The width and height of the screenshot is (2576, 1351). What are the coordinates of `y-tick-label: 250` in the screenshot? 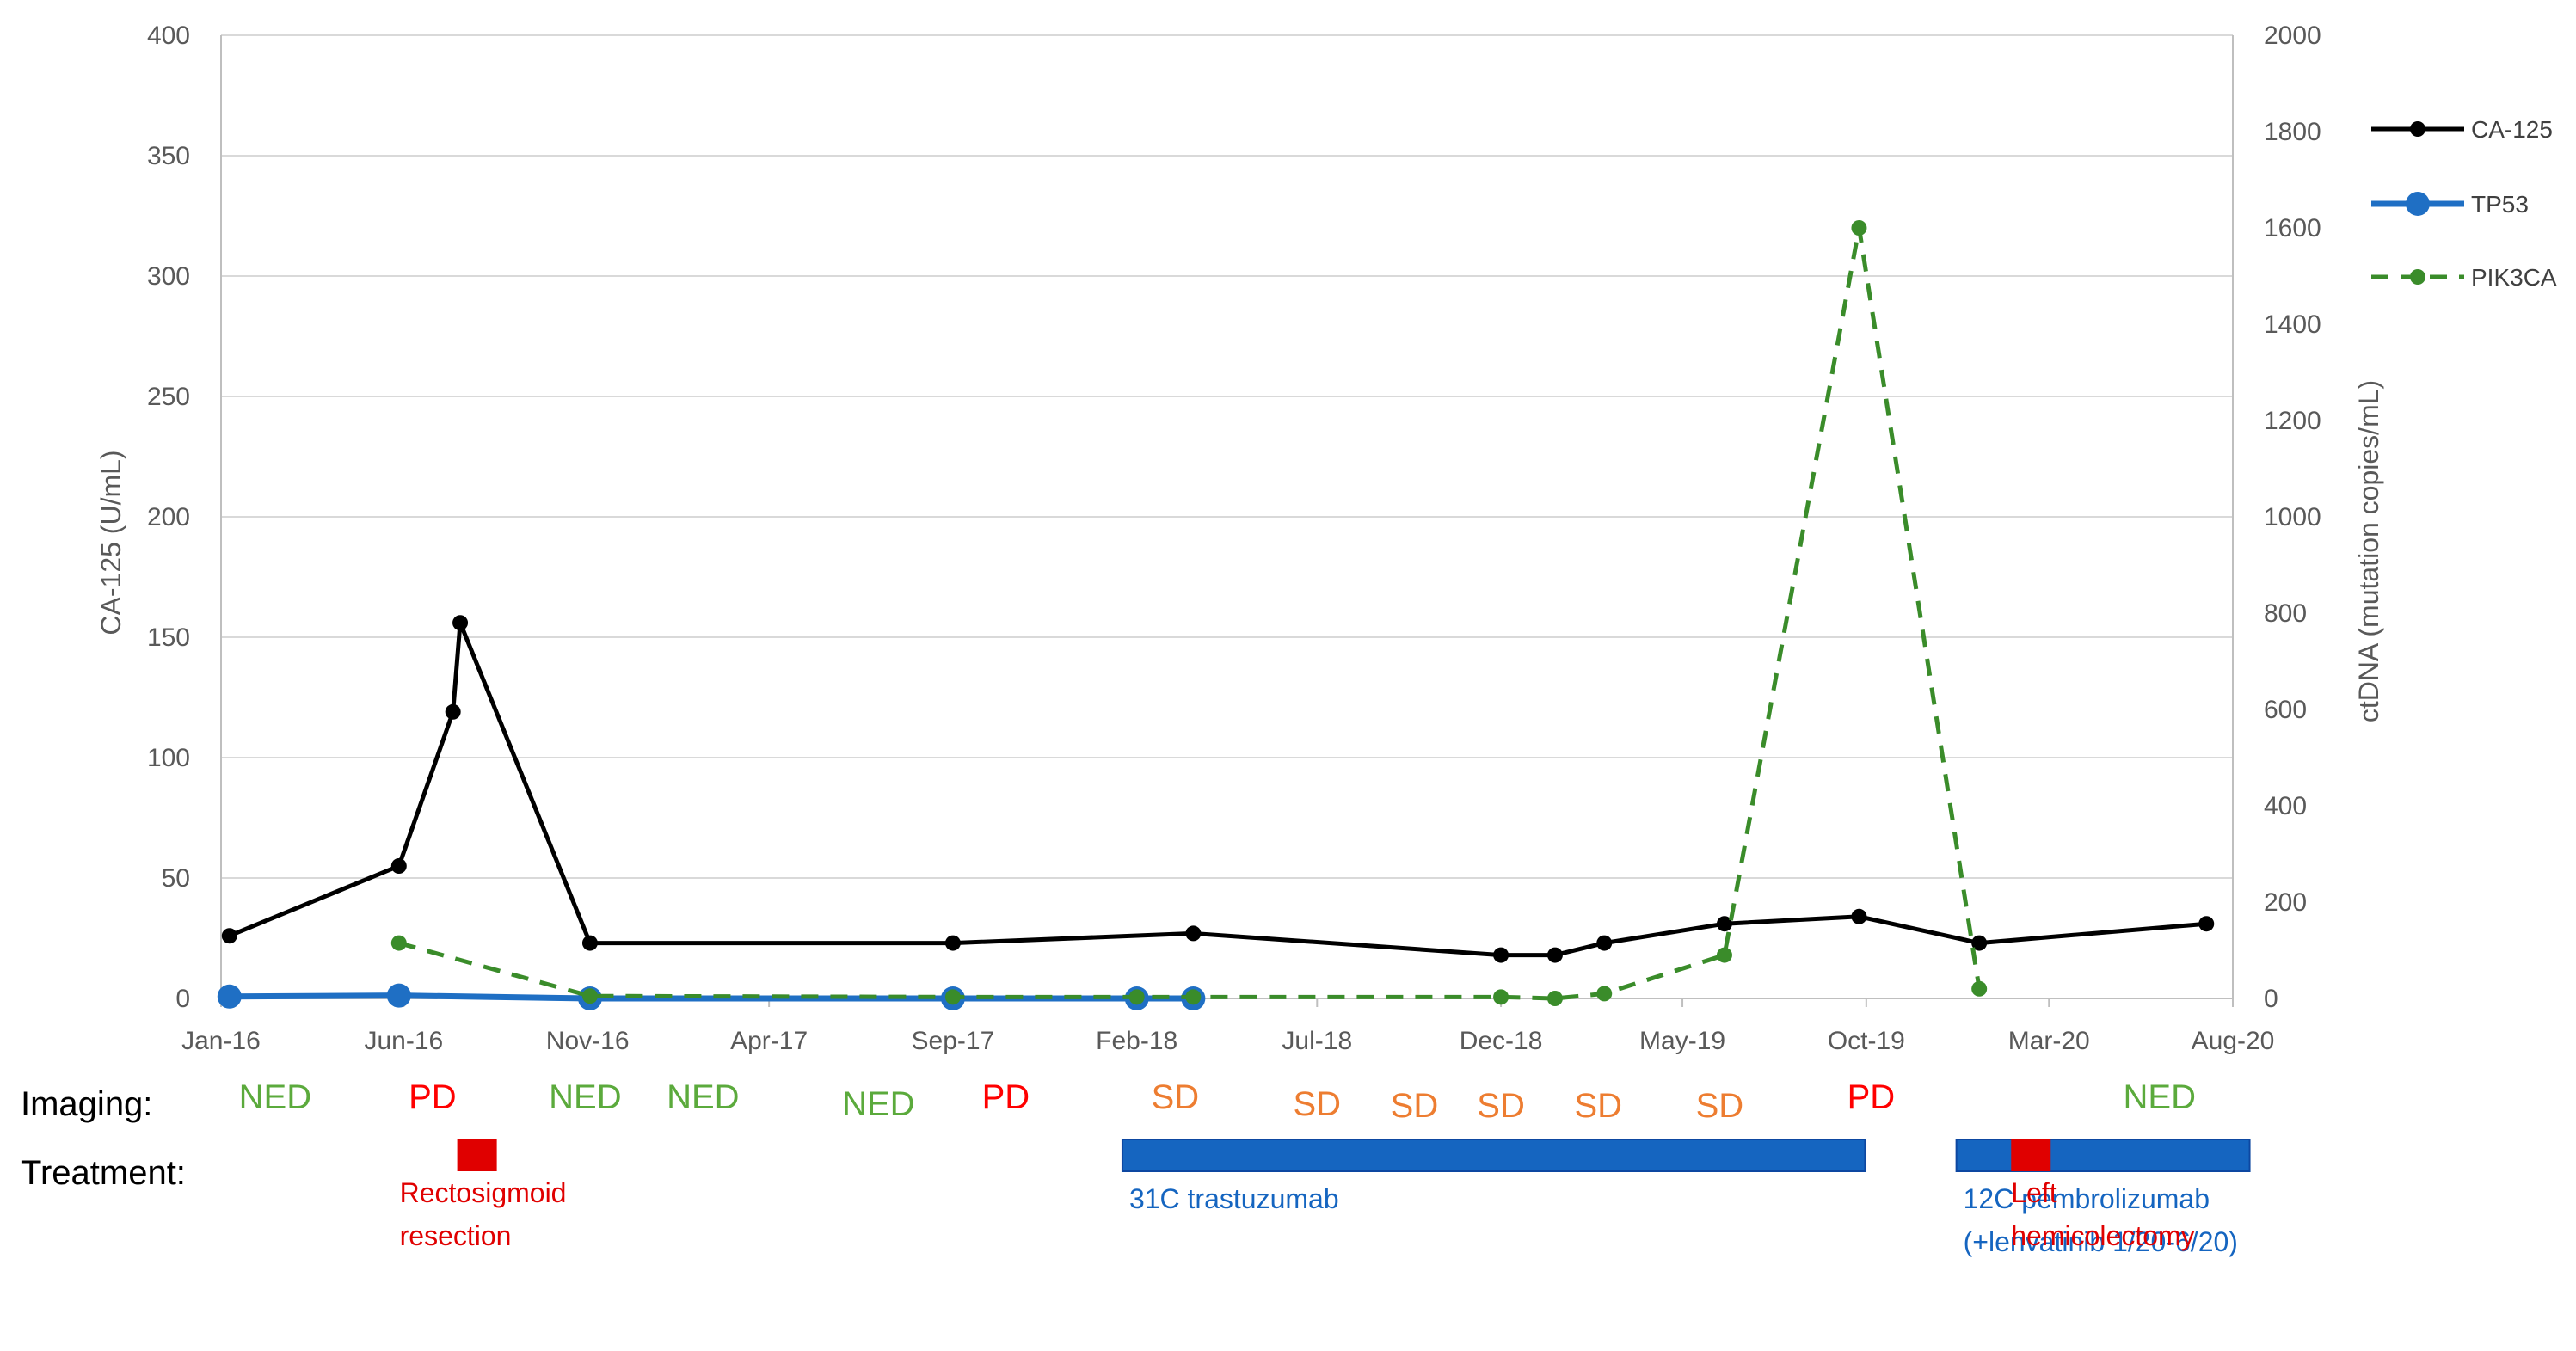 It's located at (168, 397).